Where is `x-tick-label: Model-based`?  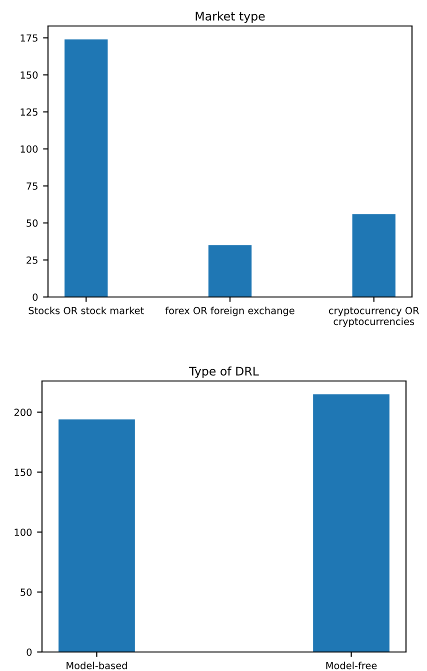
x-tick-label: Model-based is located at coordinates (96, 666).